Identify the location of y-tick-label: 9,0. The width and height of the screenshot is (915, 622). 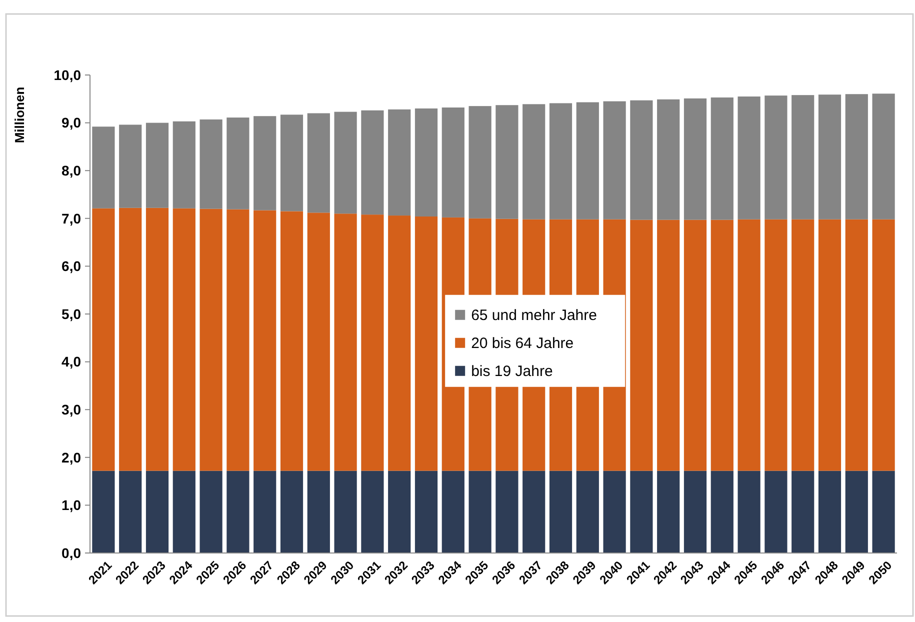
(72, 122).